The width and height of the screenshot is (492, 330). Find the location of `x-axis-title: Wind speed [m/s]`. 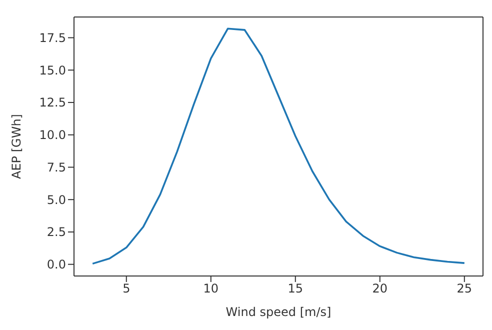

x-axis-title: Wind speed [m/s] is located at coordinates (279, 312).